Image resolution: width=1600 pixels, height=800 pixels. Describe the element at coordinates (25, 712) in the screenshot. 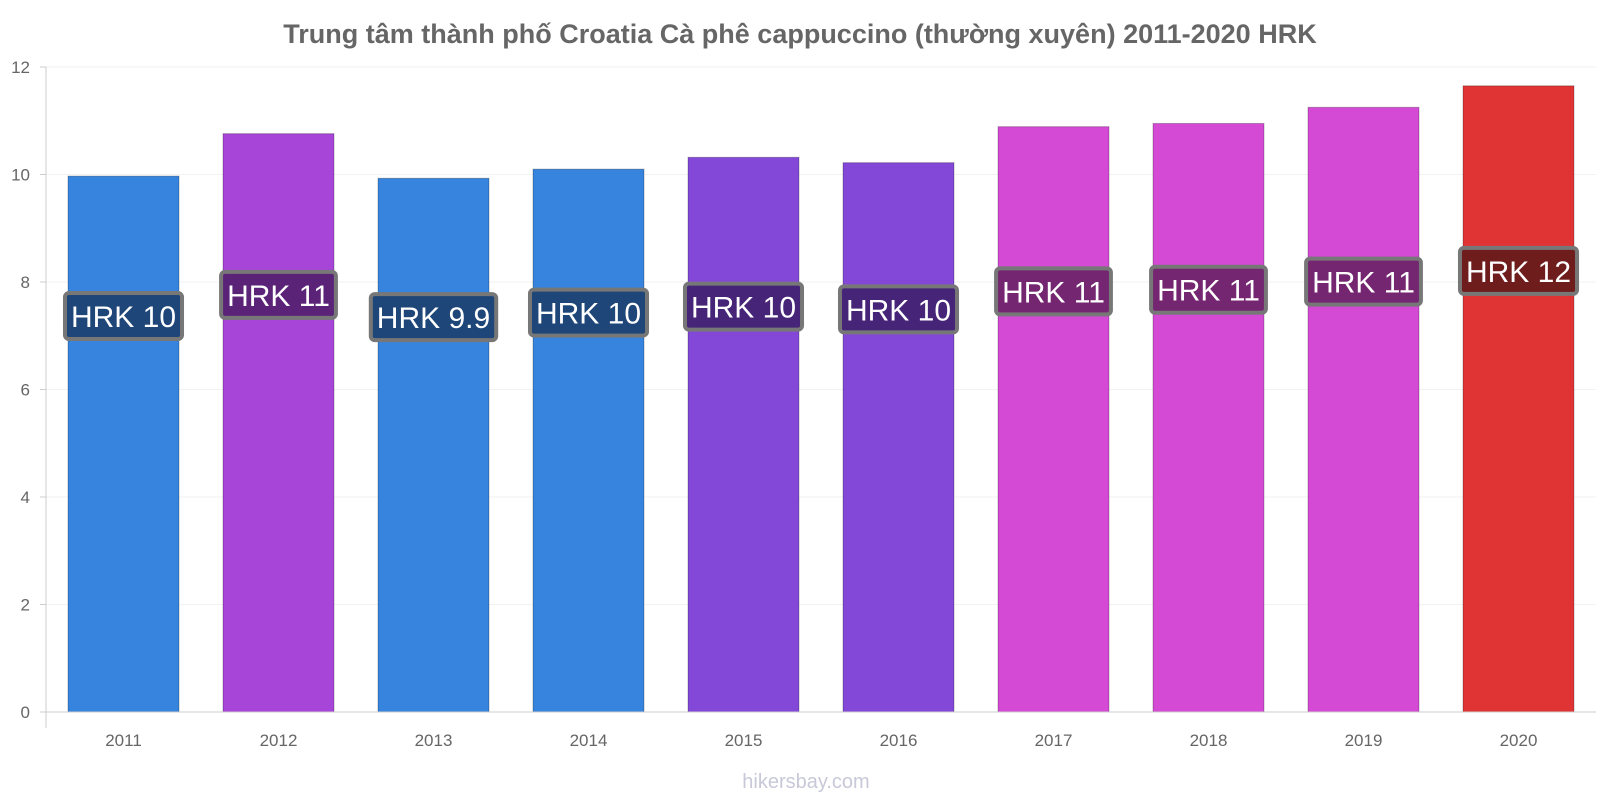

I see `y-tick-label: 0` at that location.